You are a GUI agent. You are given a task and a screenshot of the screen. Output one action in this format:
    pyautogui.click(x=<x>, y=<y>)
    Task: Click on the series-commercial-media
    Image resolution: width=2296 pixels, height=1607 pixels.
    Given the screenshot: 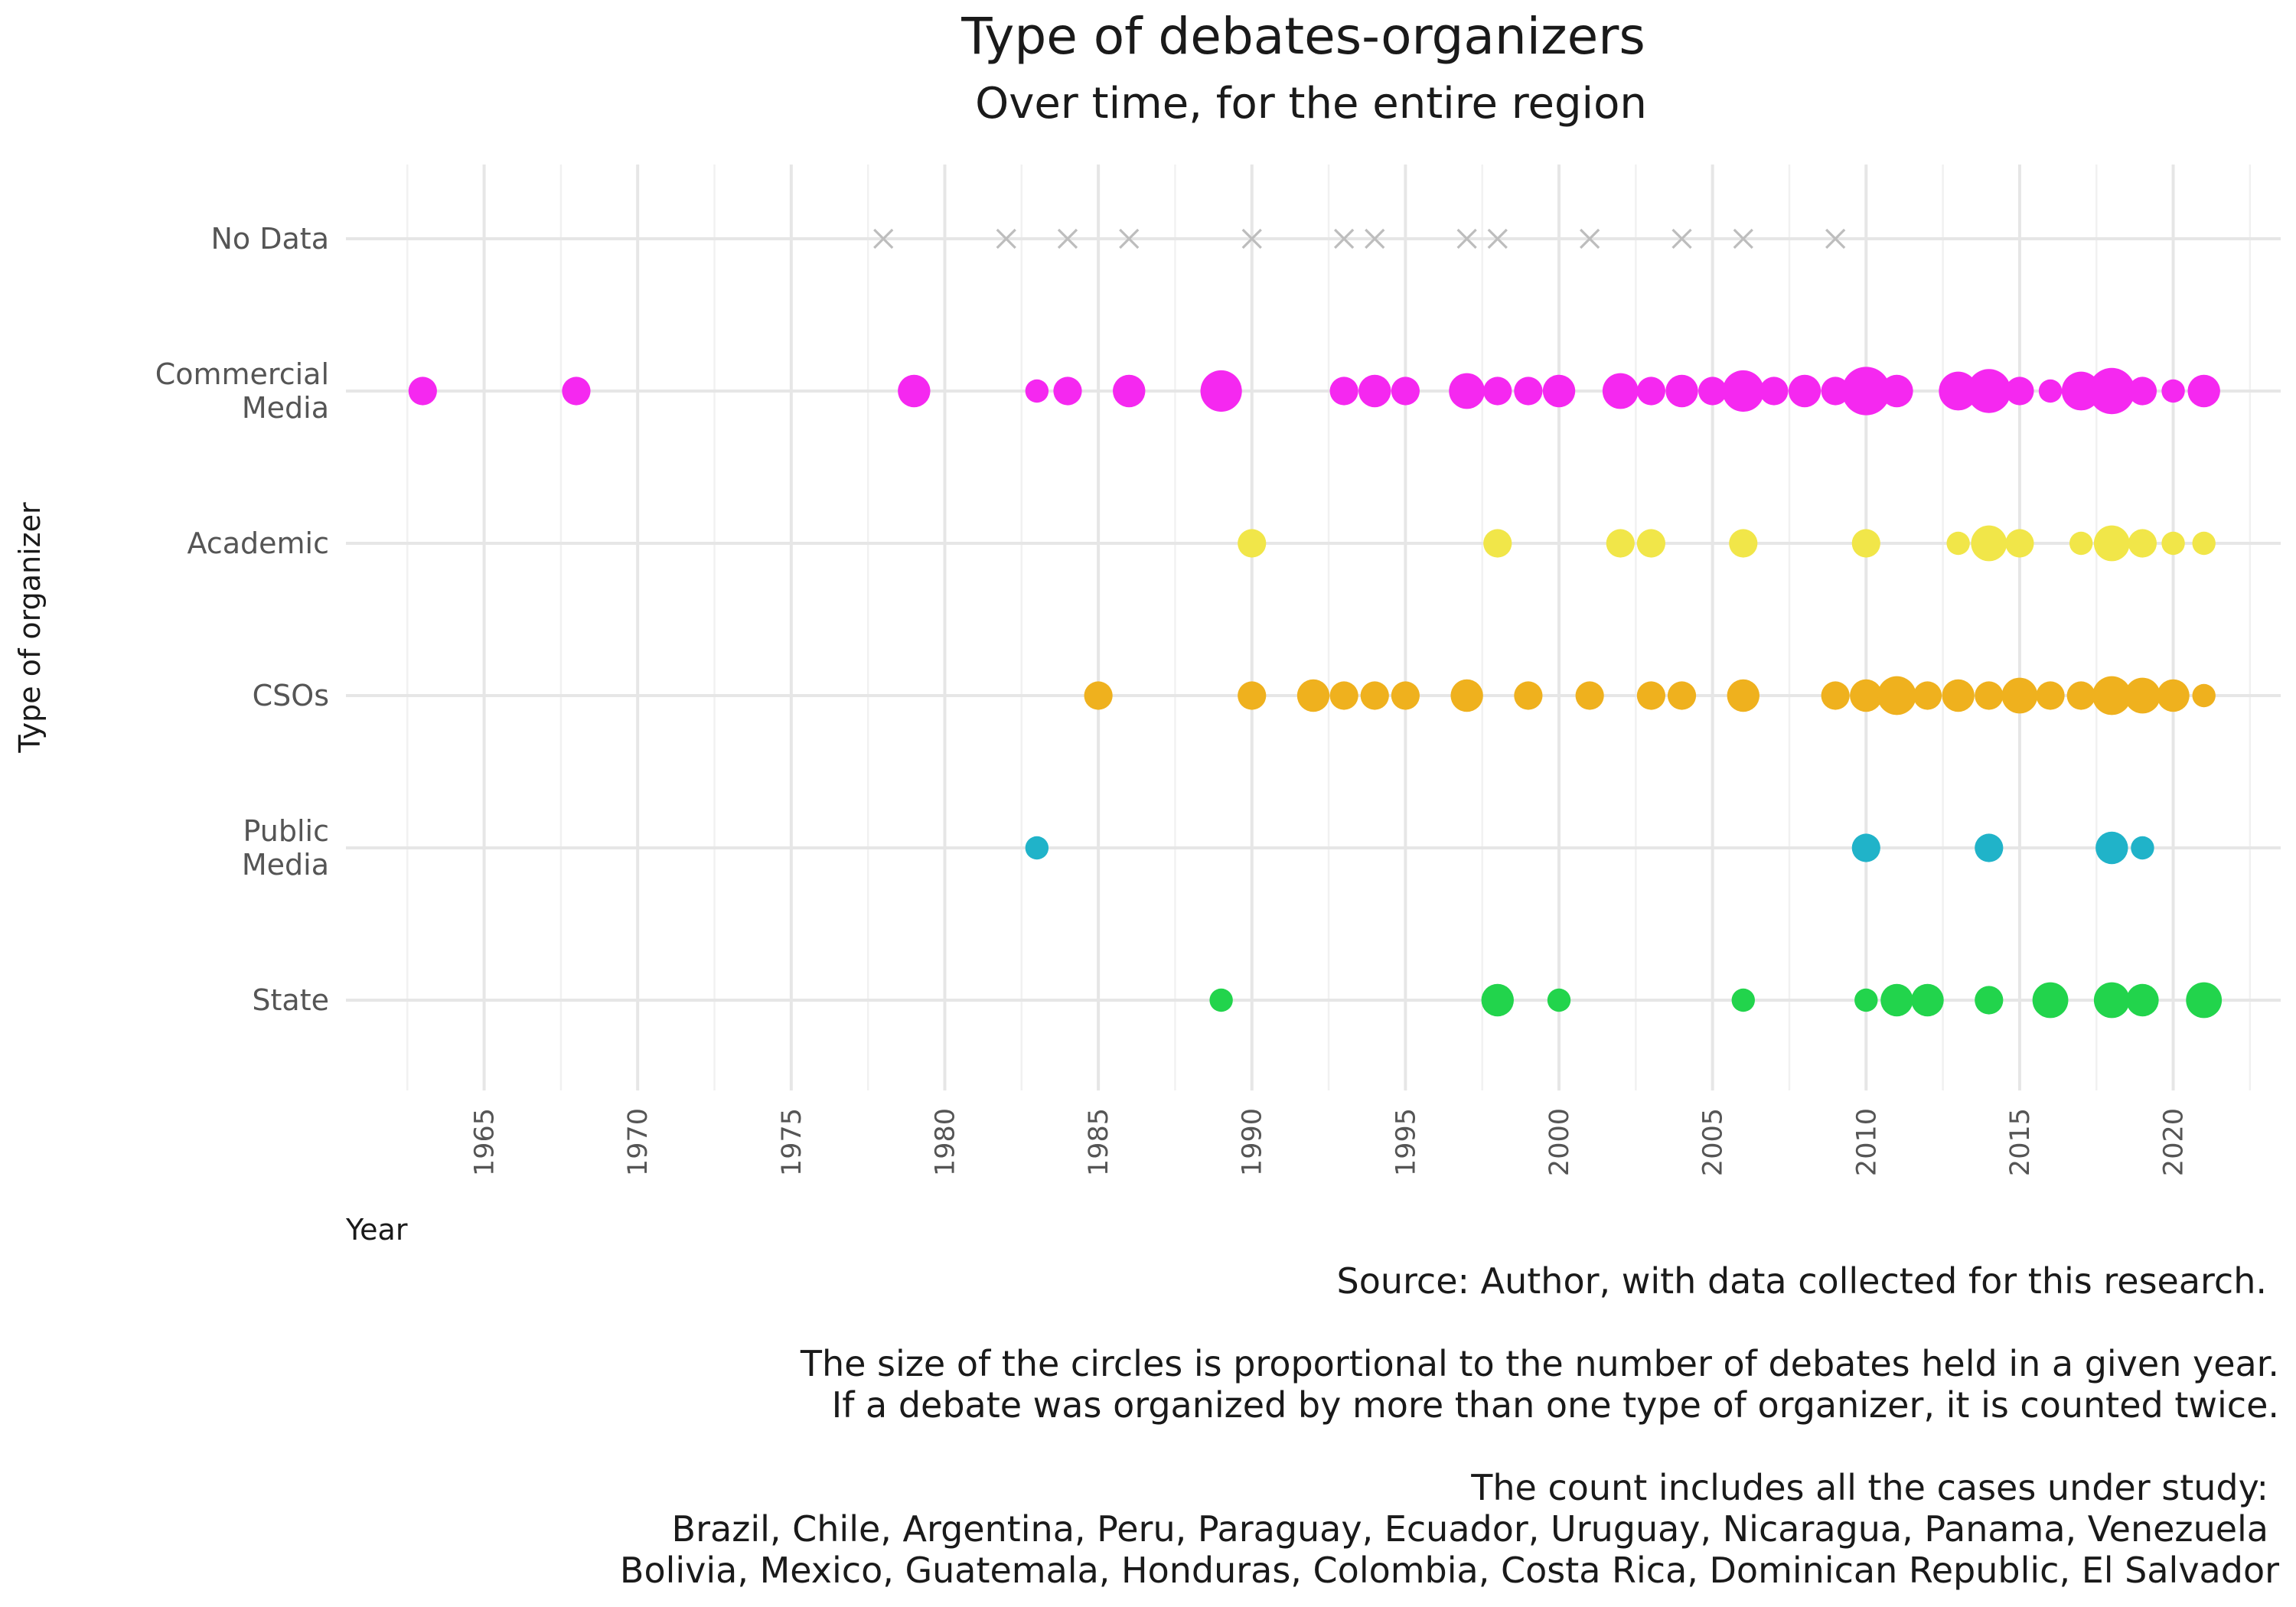 What is the action you would take?
    pyautogui.click(x=1314, y=391)
    